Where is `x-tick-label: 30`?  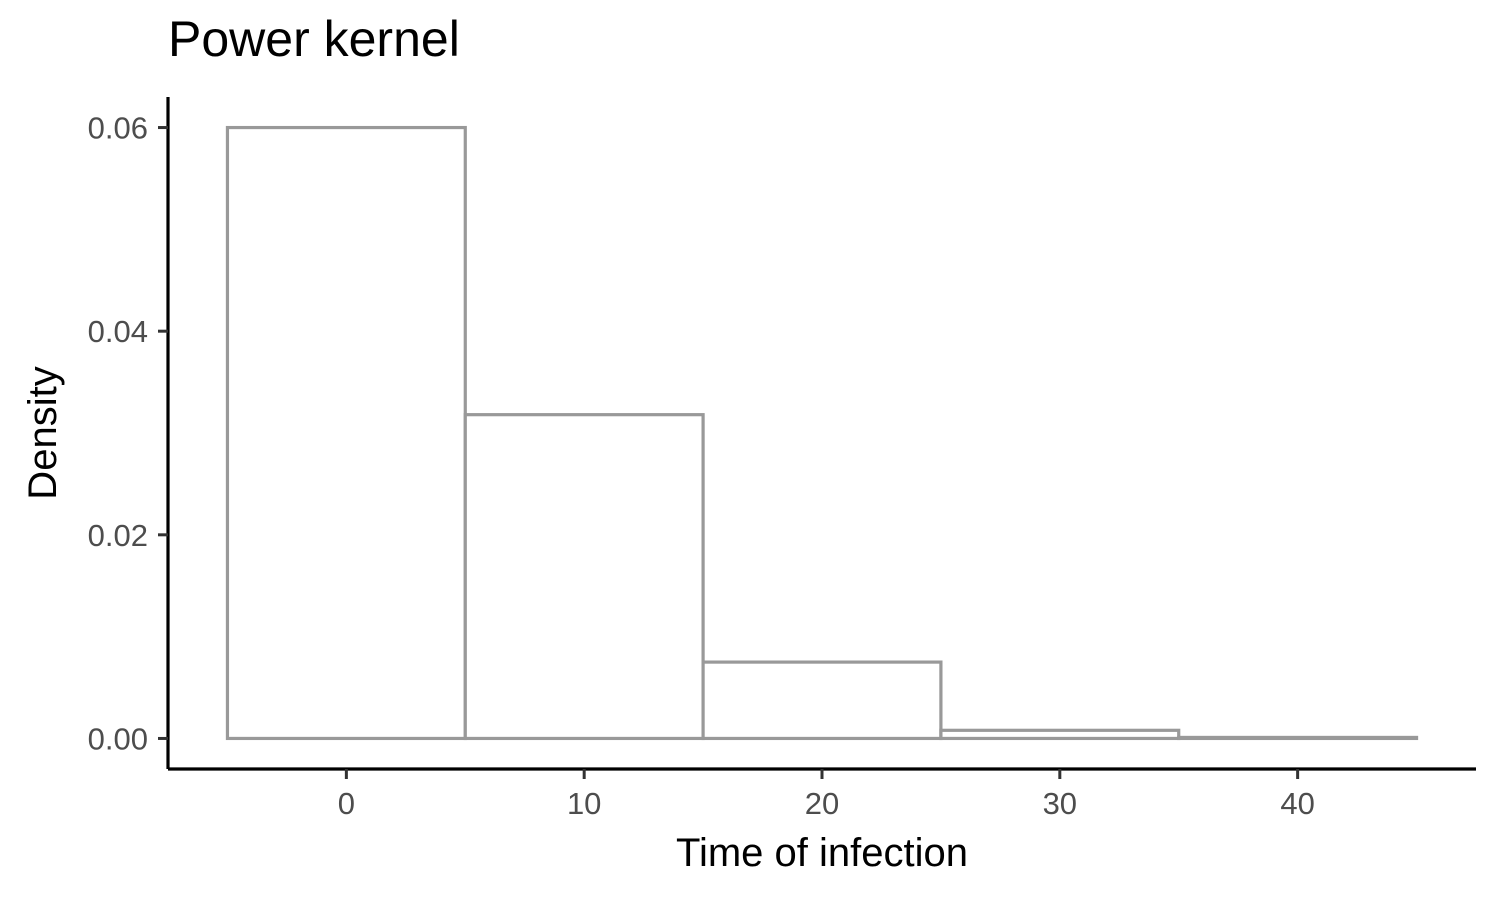
x-tick-label: 30 is located at coordinates (1060, 803).